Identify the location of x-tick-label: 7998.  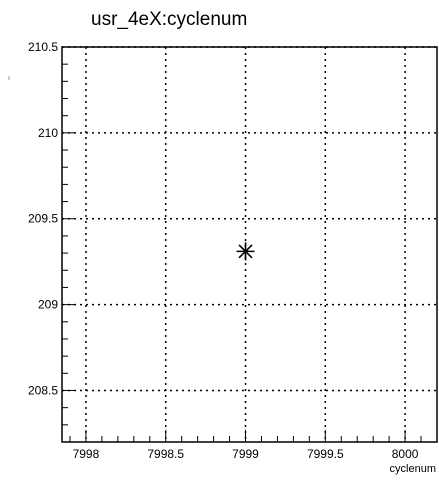
(86, 454).